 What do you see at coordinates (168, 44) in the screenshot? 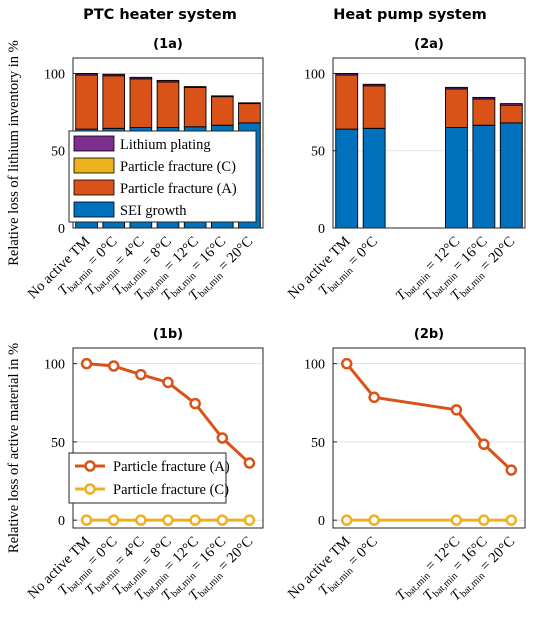
I see `panel-title: (1a)` at bounding box center [168, 44].